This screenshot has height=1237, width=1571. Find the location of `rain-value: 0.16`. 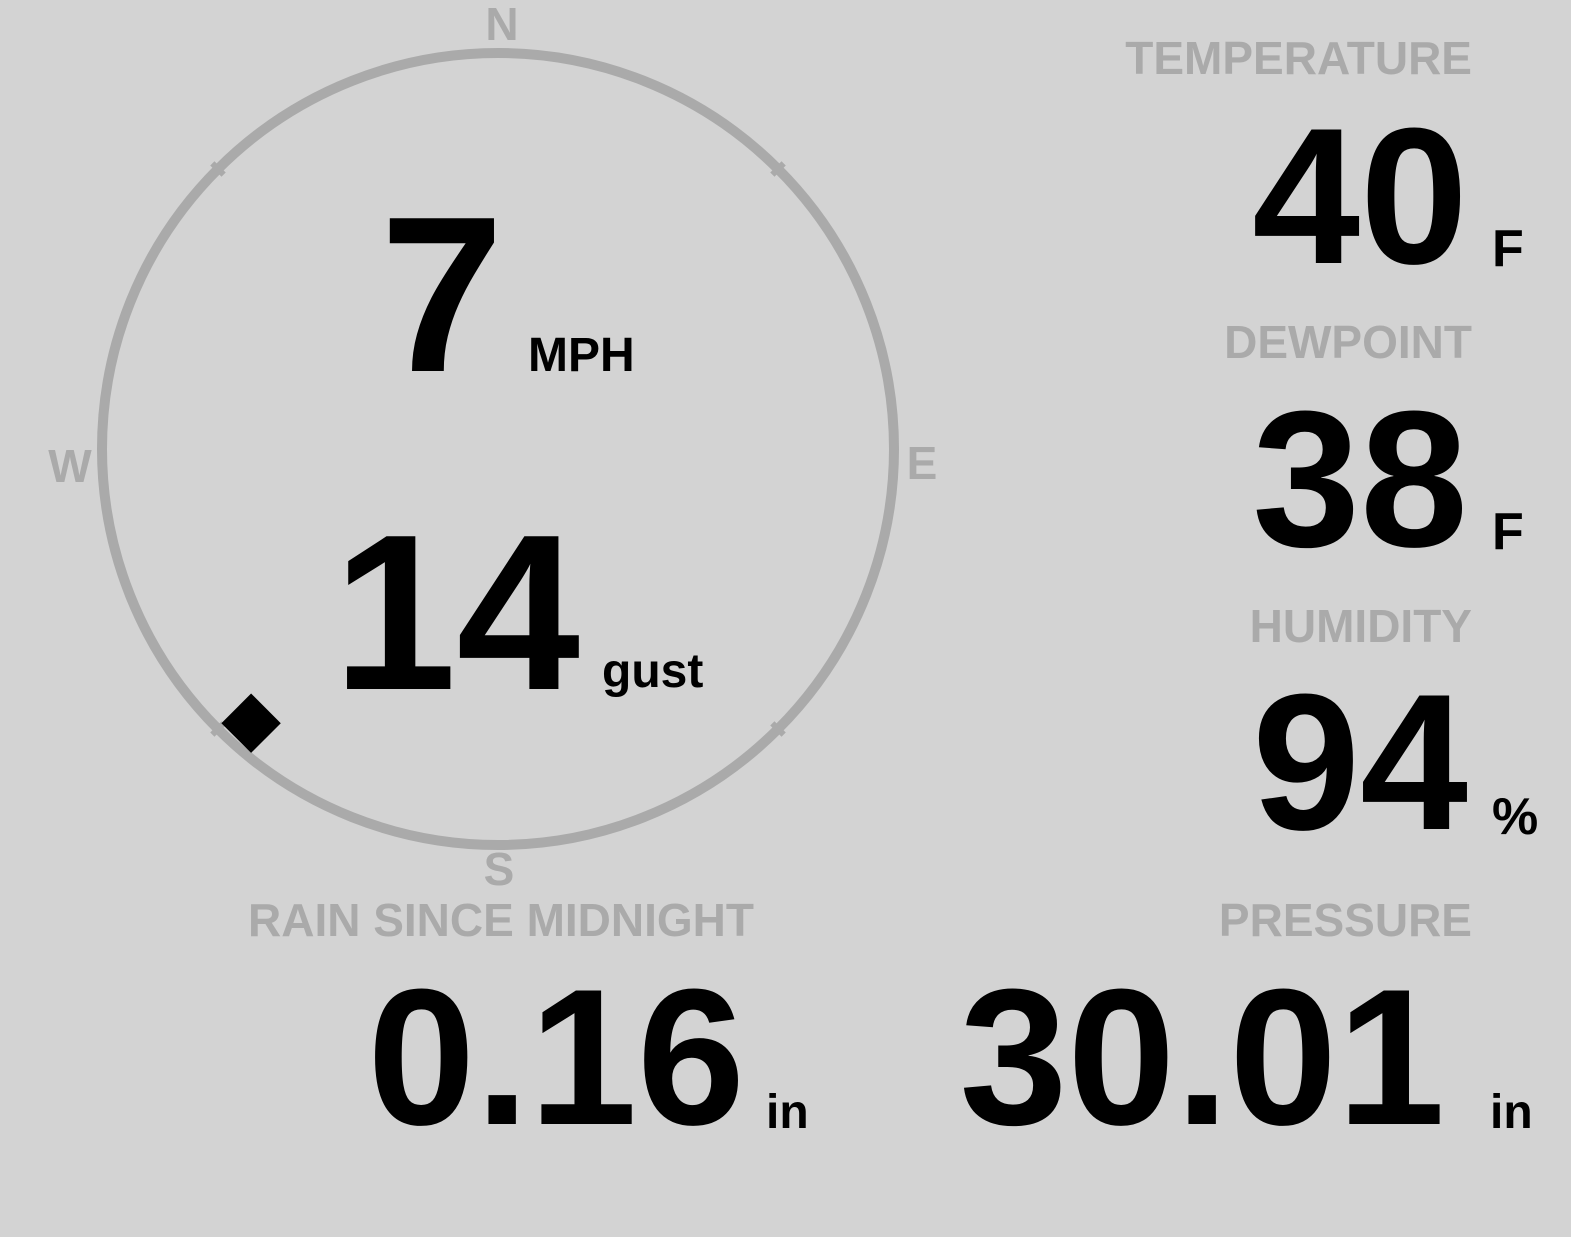

rain-value: 0.16 is located at coordinates (556, 1057).